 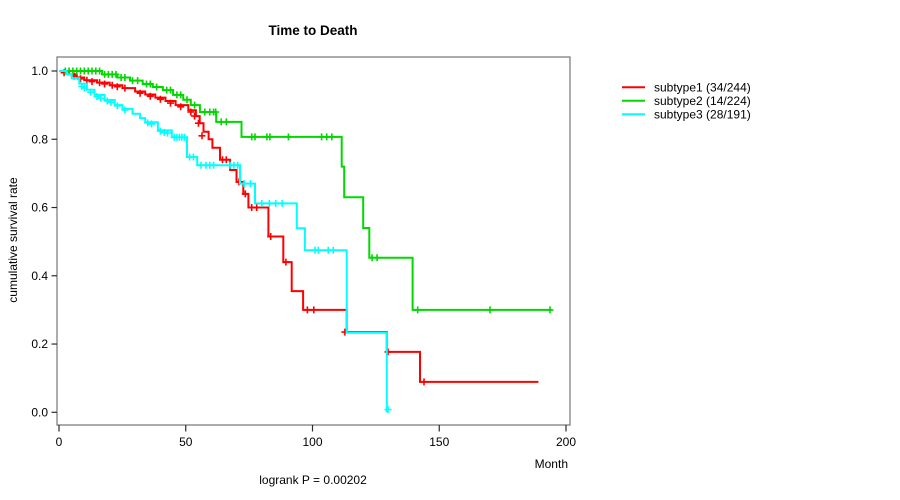 I want to click on chart-title: Time to Death, so click(x=312, y=30).